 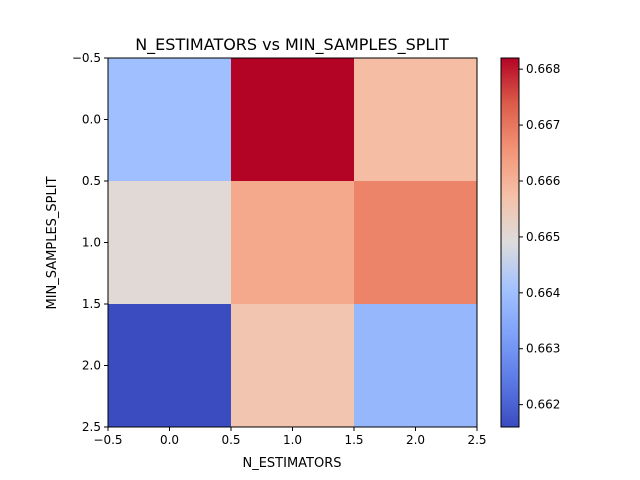 What do you see at coordinates (415, 440) in the screenshot?
I see `x-tick-label: 2.0` at bounding box center [415, 440].